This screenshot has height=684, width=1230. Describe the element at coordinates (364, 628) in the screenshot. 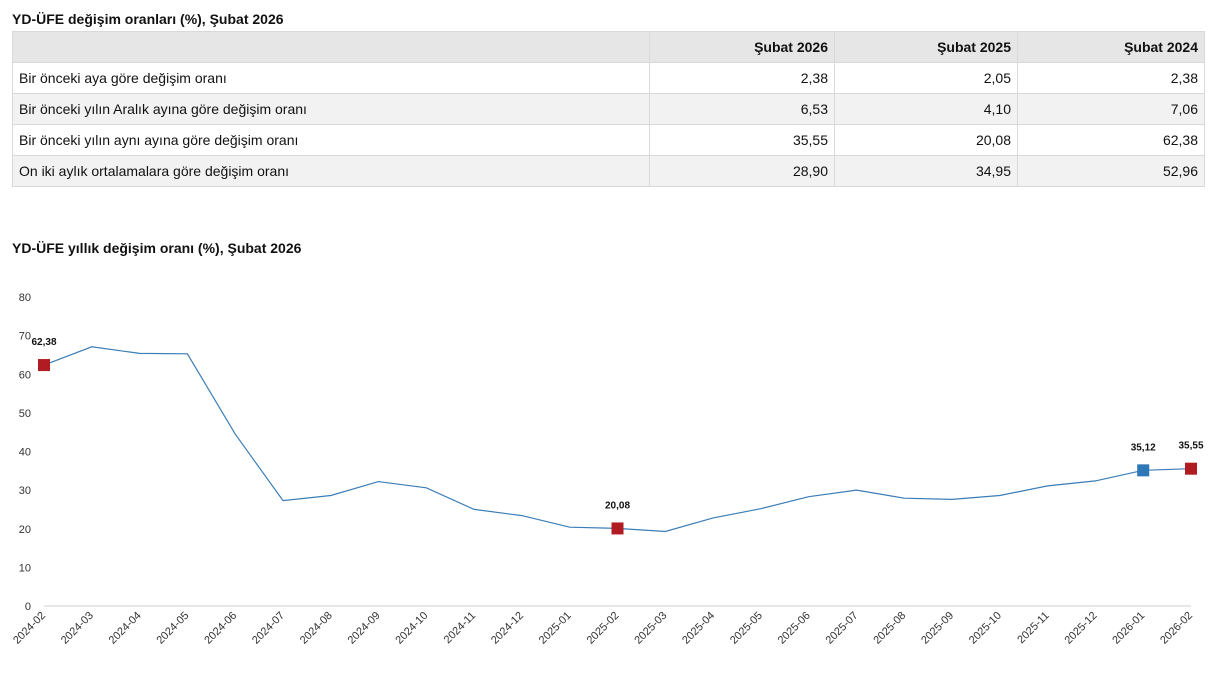

I see `x-tick-label: 2024-09` at that location.